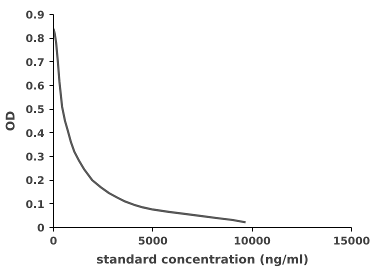  Describe the element at coordinates (252, 241) in the screenshot. I see `x-tick-label: 10000` at that location.